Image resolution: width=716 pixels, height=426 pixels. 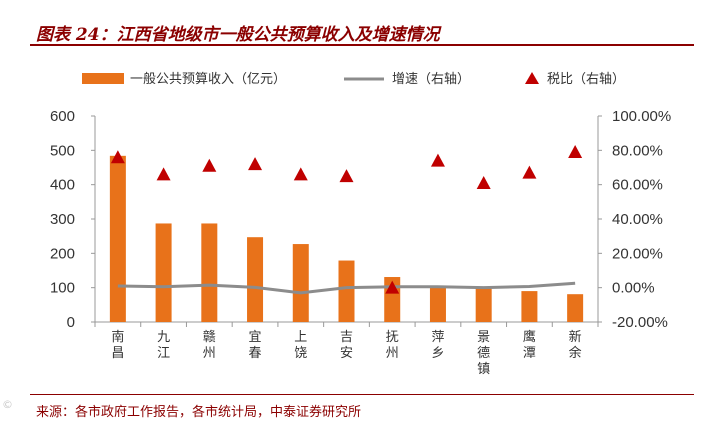 I want to click on right-tick-label: 100.00%, so click(x=641, y=116).